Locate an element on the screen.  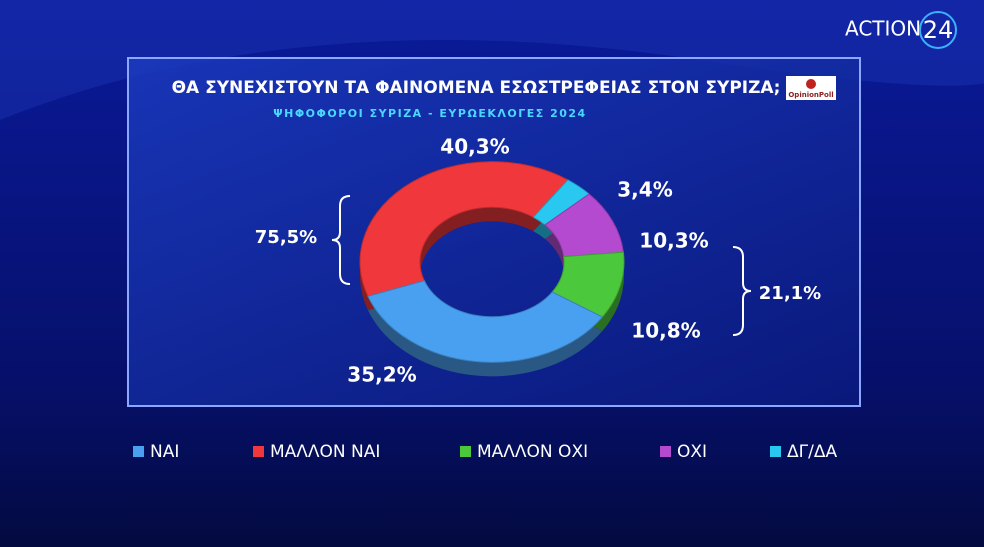
data-label: 10,3% is located at coordinates (673, 241).